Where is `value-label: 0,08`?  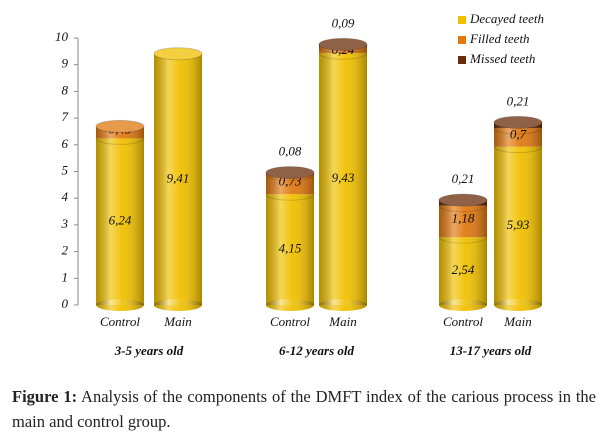 value-label: 0,08 is located at coordinates (290, 151).